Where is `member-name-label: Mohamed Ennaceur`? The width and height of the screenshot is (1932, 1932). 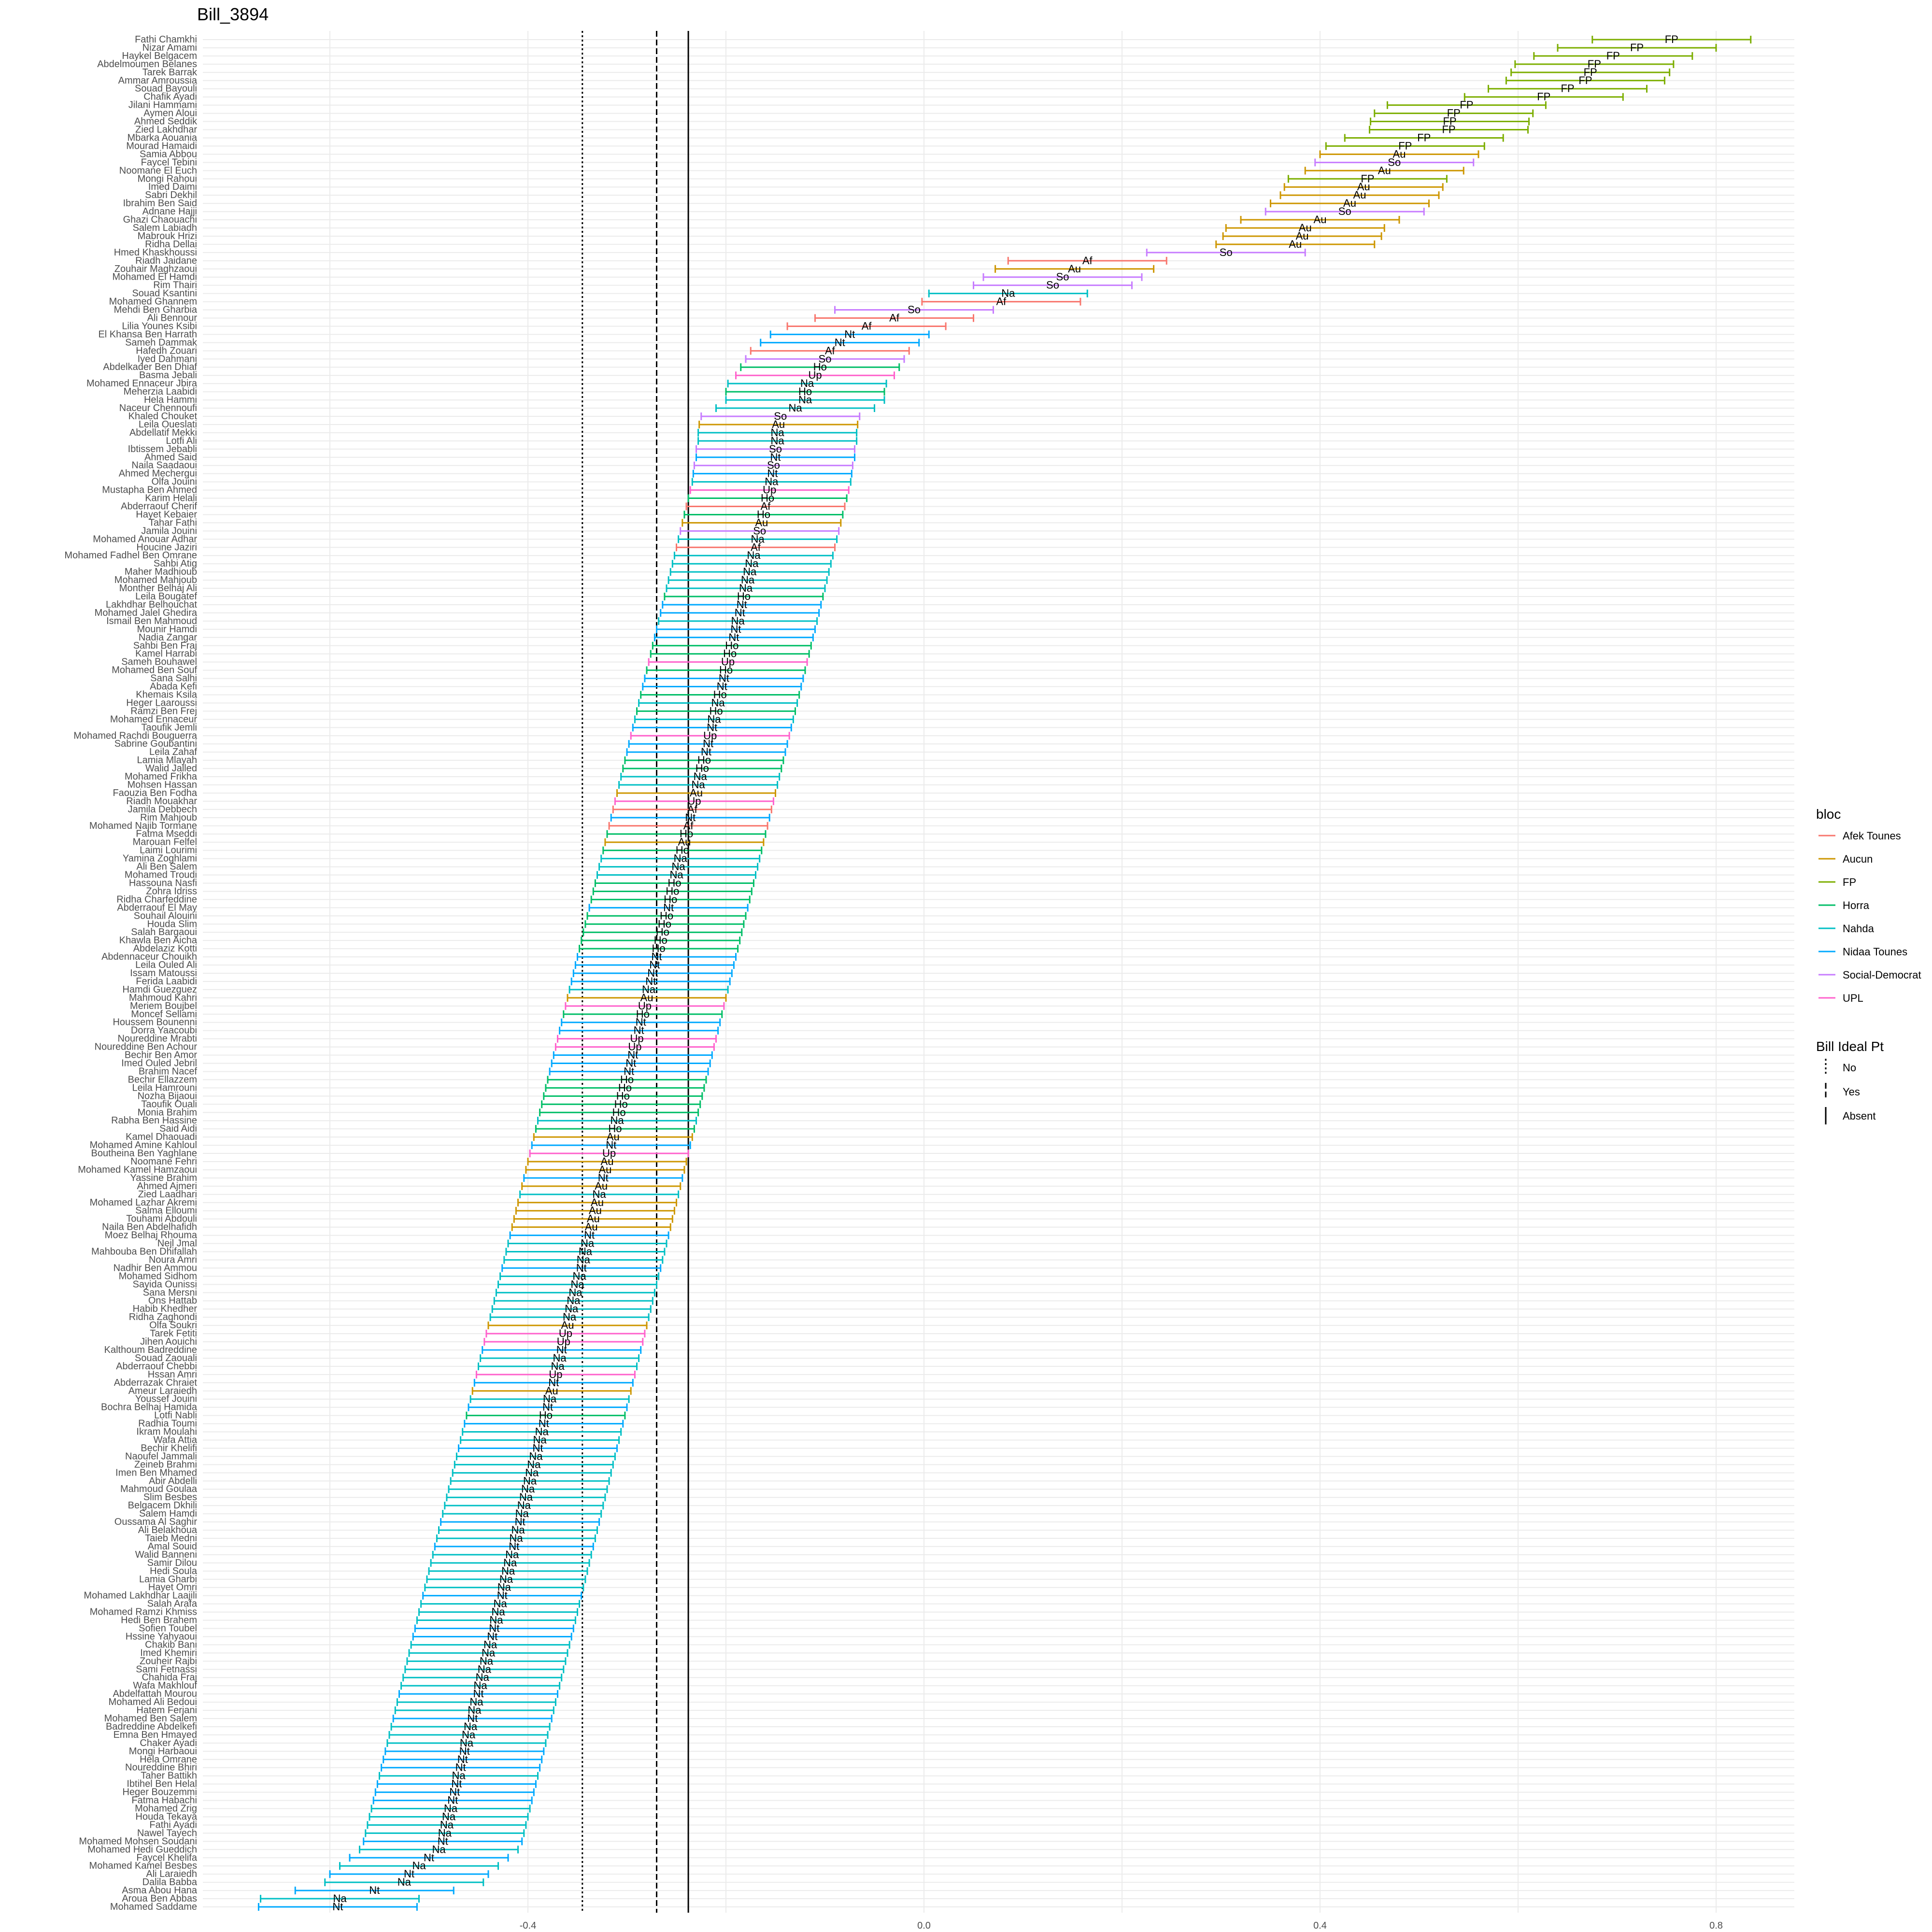
member-name-label: Mohamed Ennaceur is located at coordinates (153, 719).